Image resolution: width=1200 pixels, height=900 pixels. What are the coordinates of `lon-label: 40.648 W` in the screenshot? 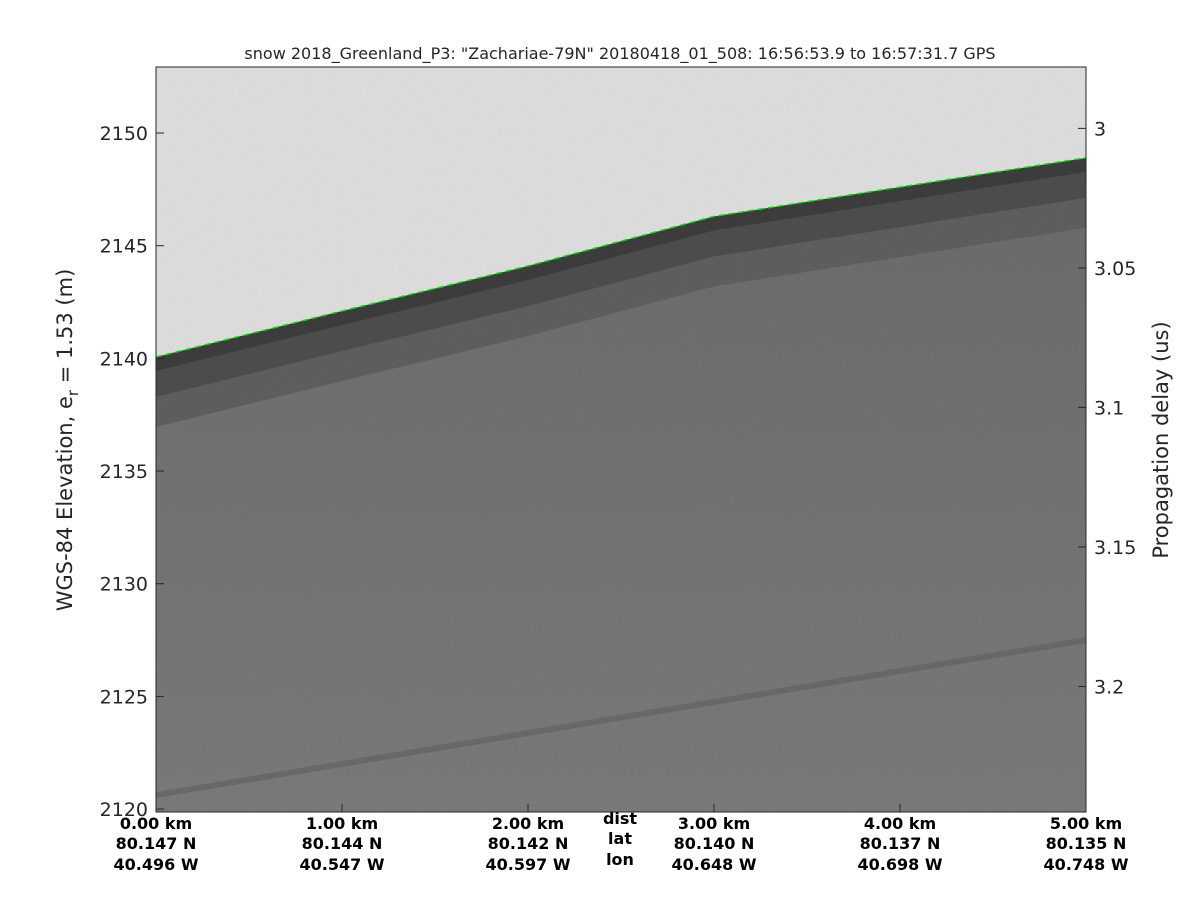 It's located at (714, 864).